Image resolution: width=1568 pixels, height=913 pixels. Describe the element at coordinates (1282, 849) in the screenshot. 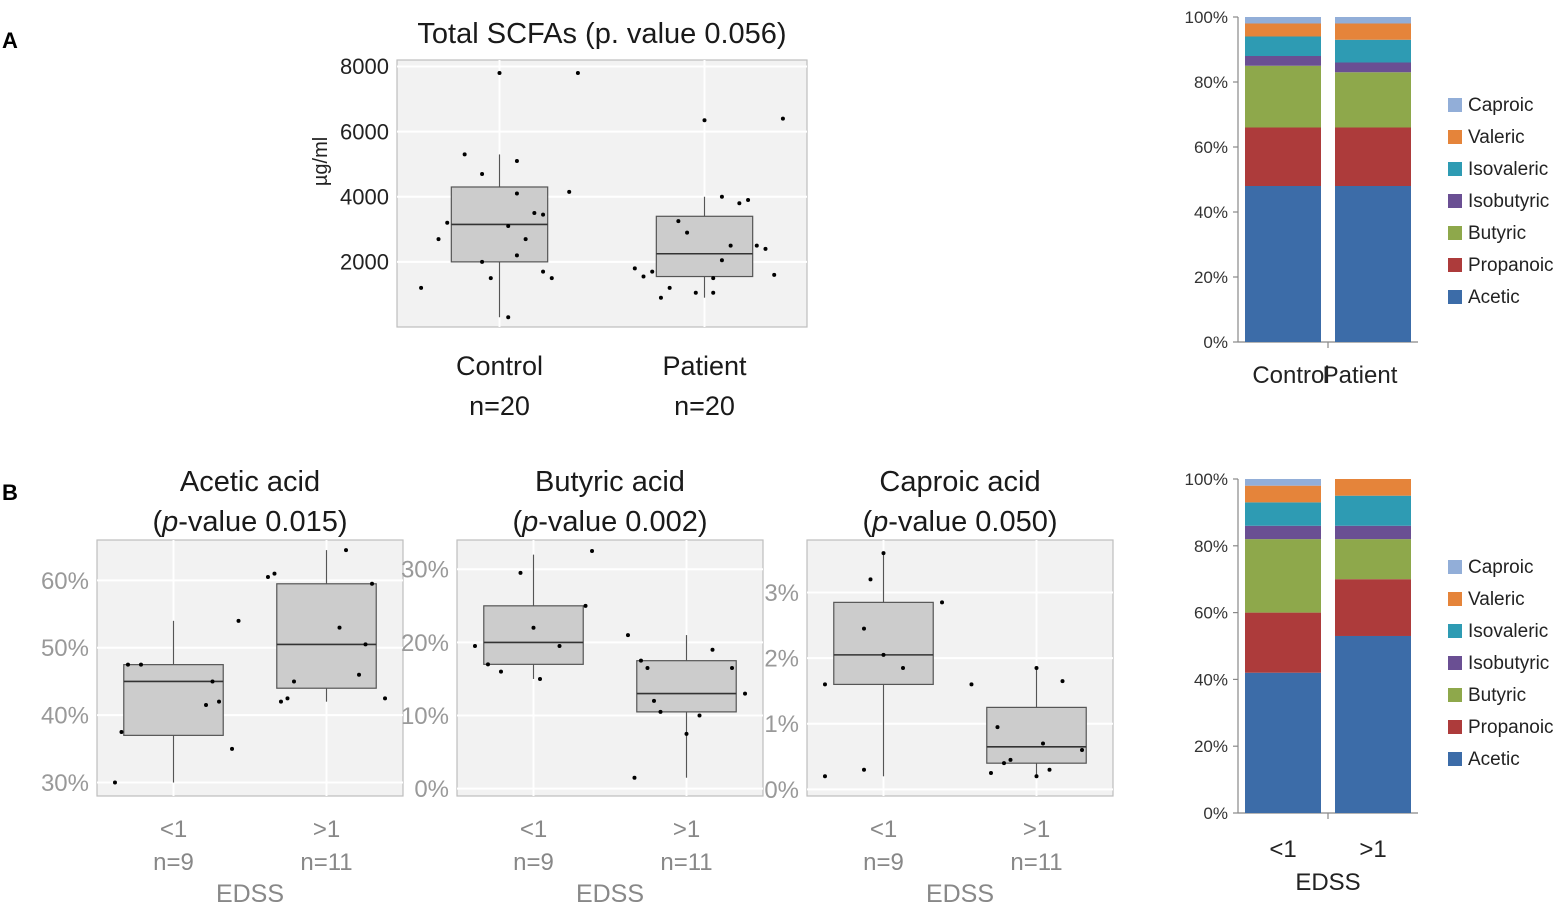

I see `category-label: <1` at that location.